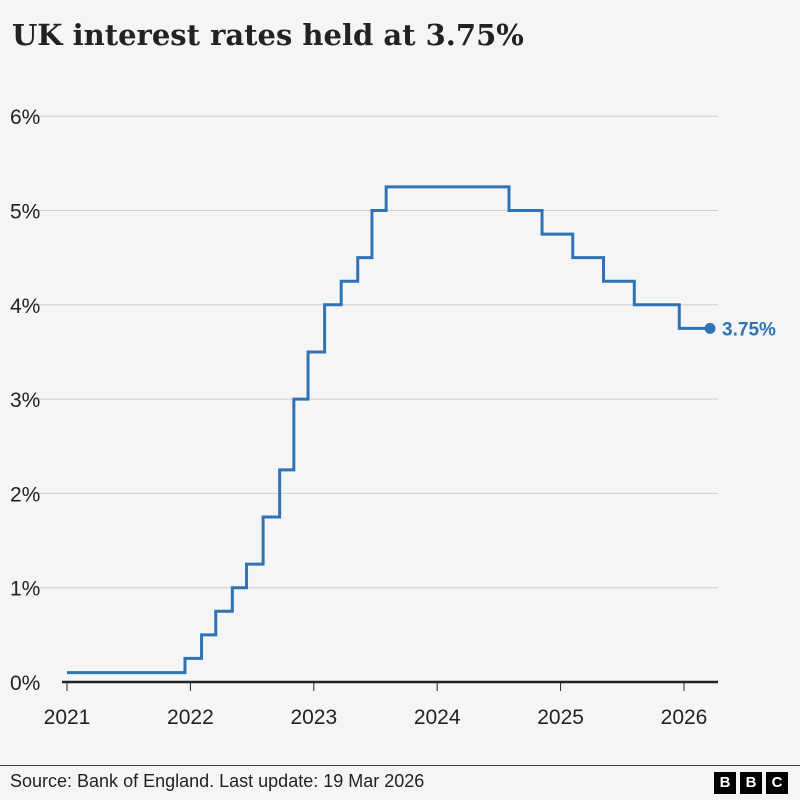  What do you see at coordinates (749, 329) in the screenshot?
I see `end-value-label: 3.75%` at bounding box center [749, 329].